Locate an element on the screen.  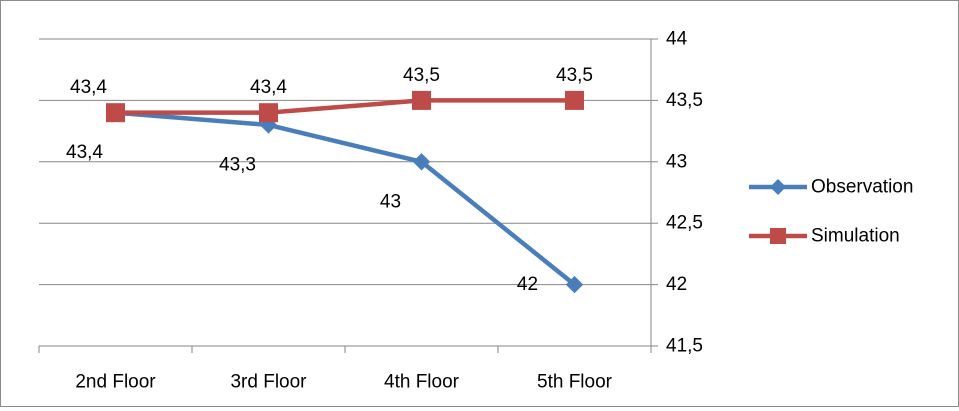
y-tick-label: 42,5 is located at coordinates (684, 223).